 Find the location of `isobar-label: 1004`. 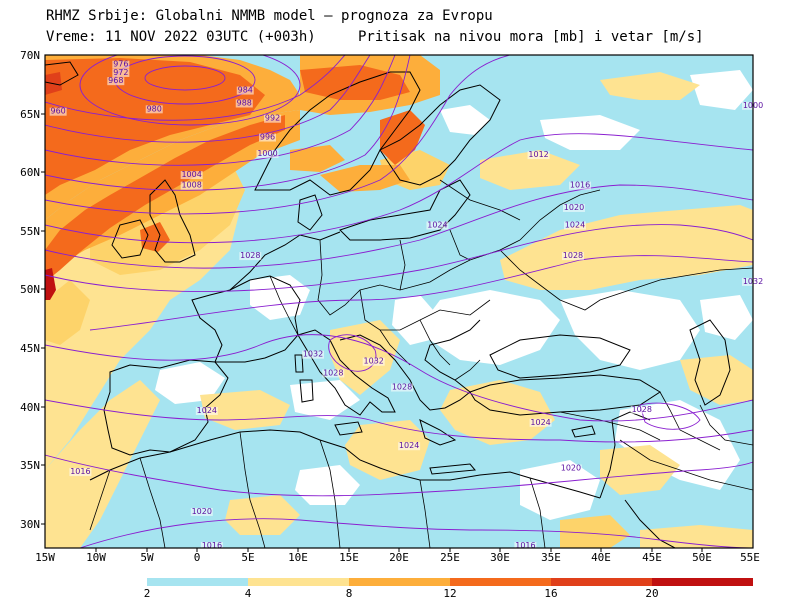

isobar-label: 1004 is located at coordinates (191, 174).